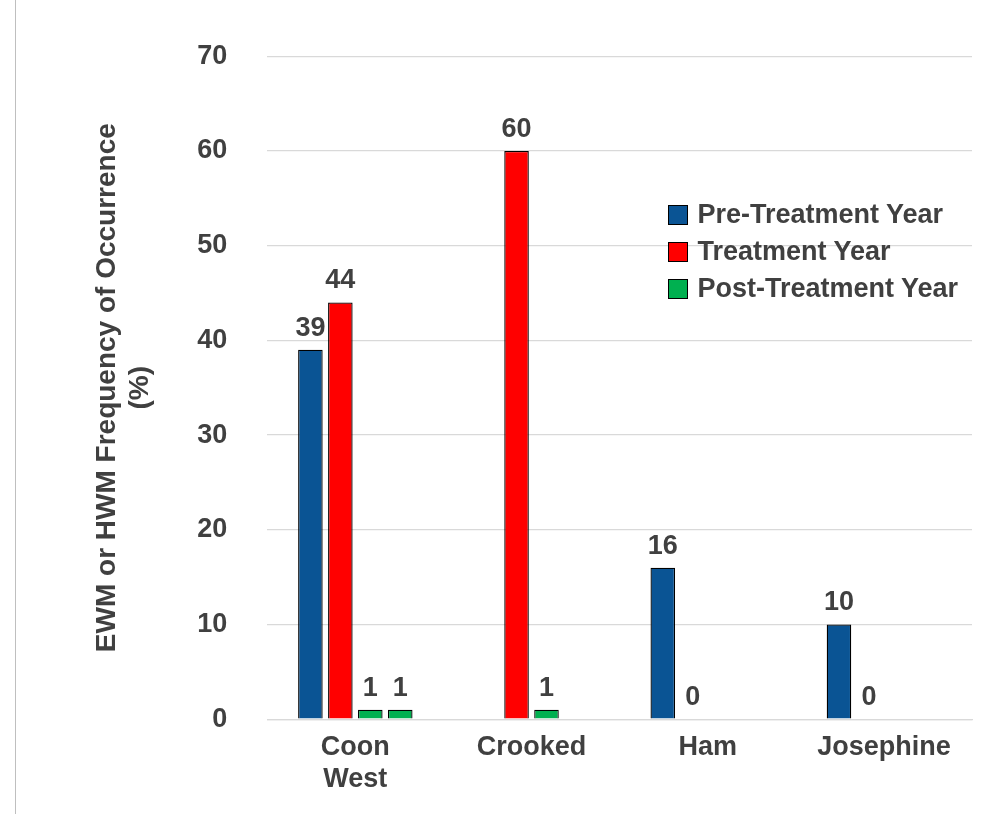 This screenshot has height=814, width=1002. What do you see at coordinates (212, 433) in the screenshot?
I see `y-tick-label: 30` at bounding box center [212, 433].